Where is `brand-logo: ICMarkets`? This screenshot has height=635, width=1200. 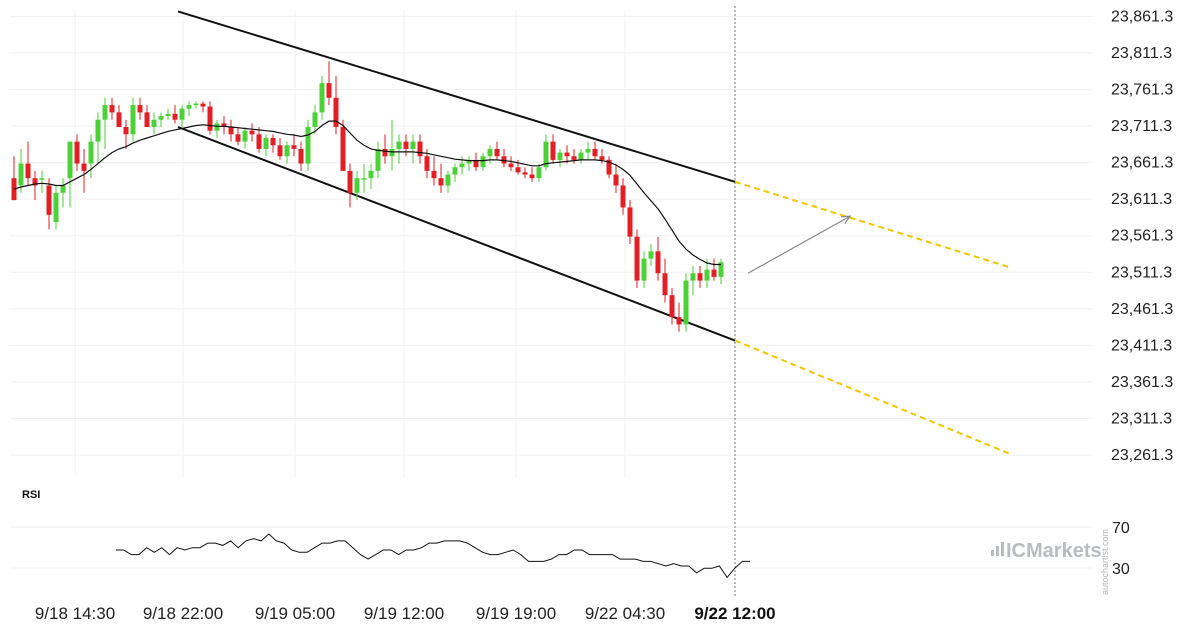
brand-logo: ICMarkets is located at coordinates (1046, 551).